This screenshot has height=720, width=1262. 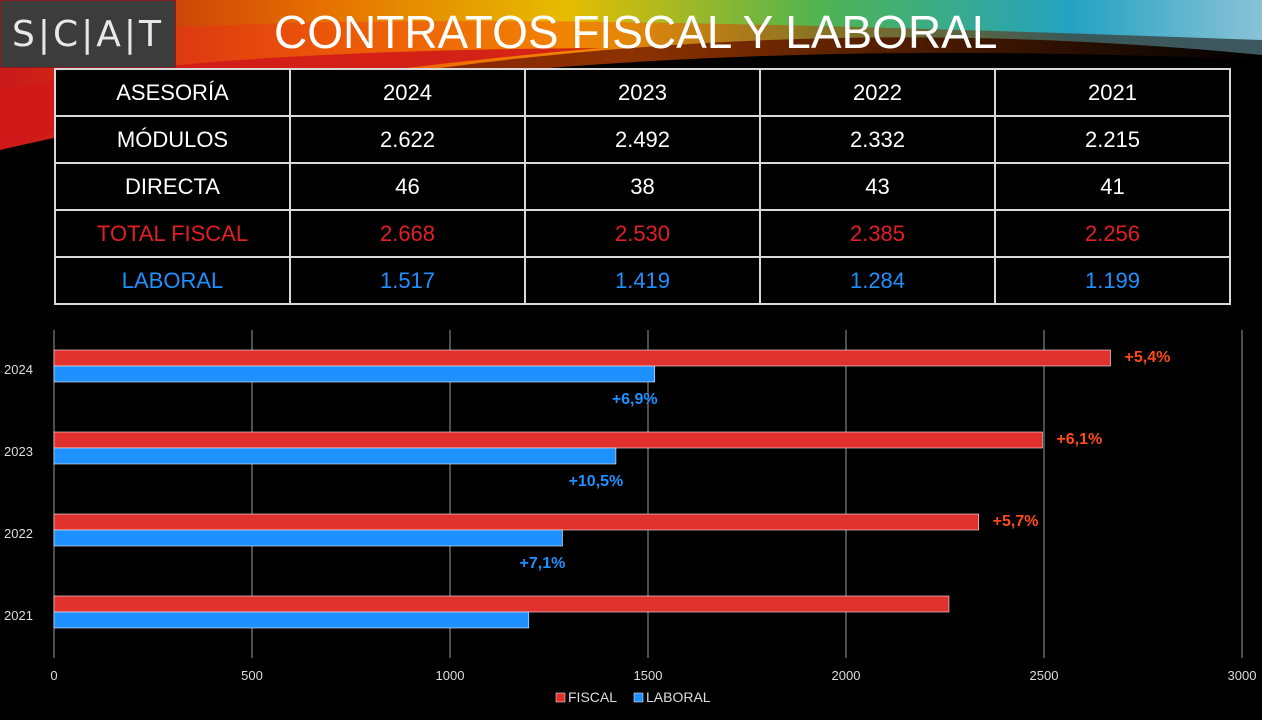 I want to click on annotation-laboral: +7,1%, so click(x=543, y=563).